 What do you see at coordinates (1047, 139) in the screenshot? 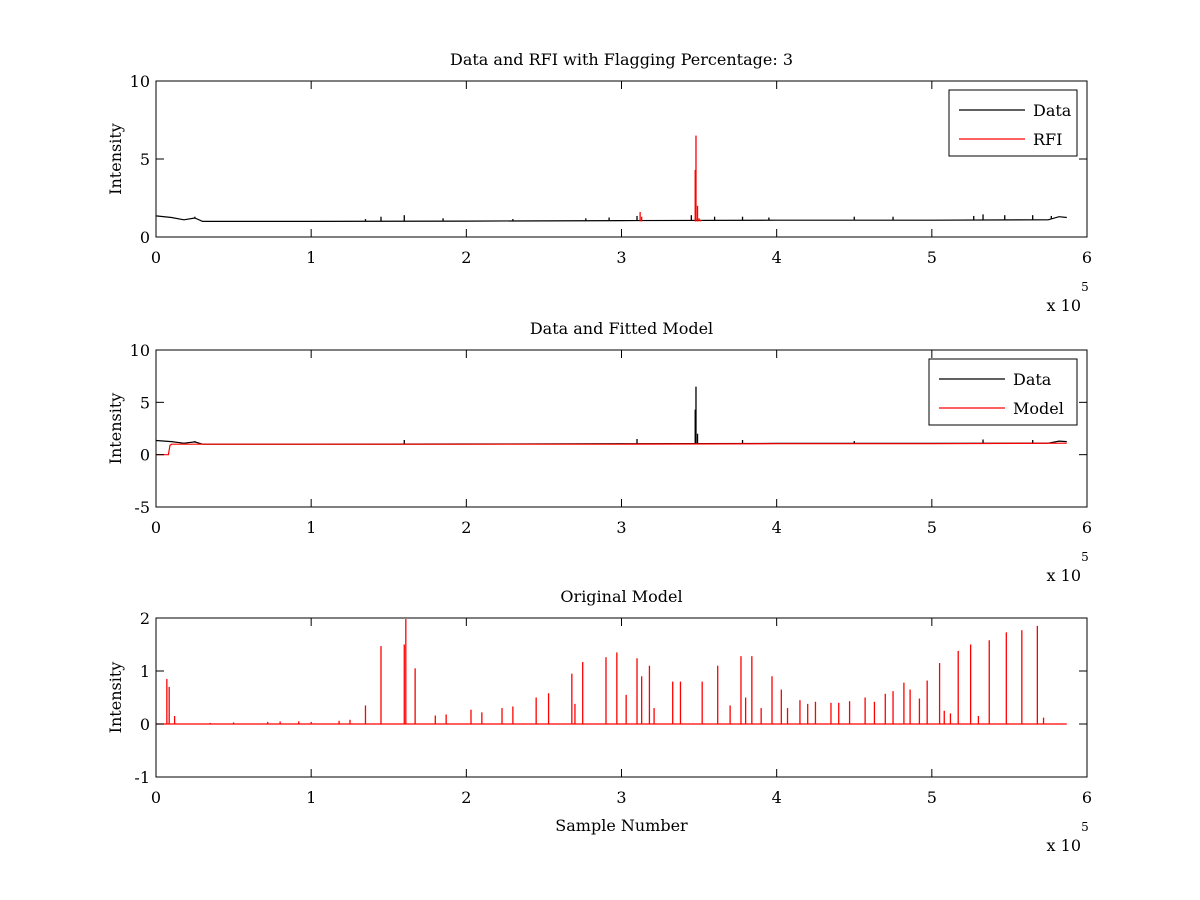
I see `legend-label-rfi: RFI` at bounding box center [1047, 139].